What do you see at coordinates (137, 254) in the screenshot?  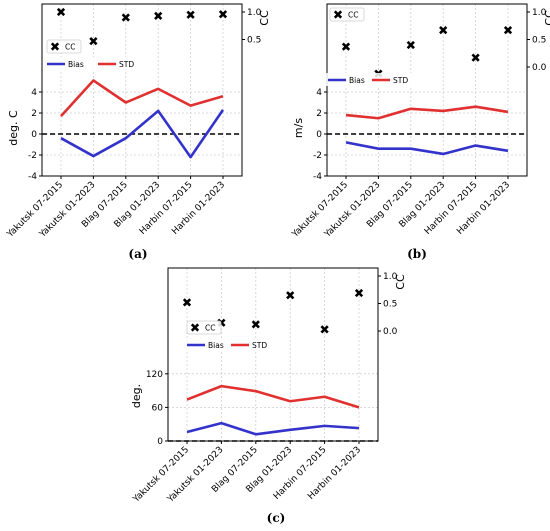 I see `panel-label: (a)` at bounding box center [137, 254].